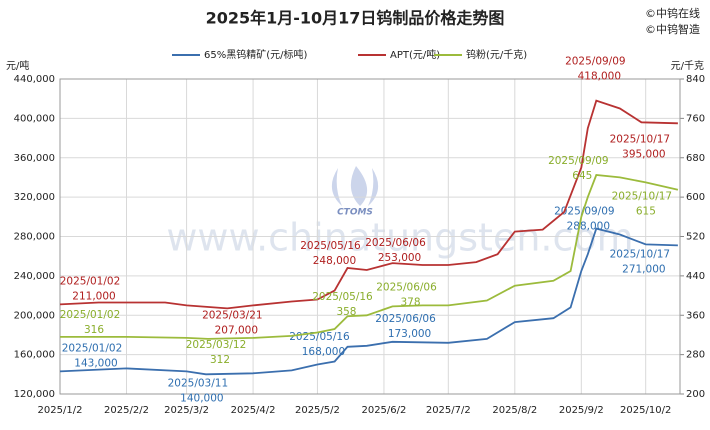 The height and width of the screenshot is (430, 710). Describe the element at coordinates (695, 118) in the screenshot. I see `y2-tick-label: 760` at that location.